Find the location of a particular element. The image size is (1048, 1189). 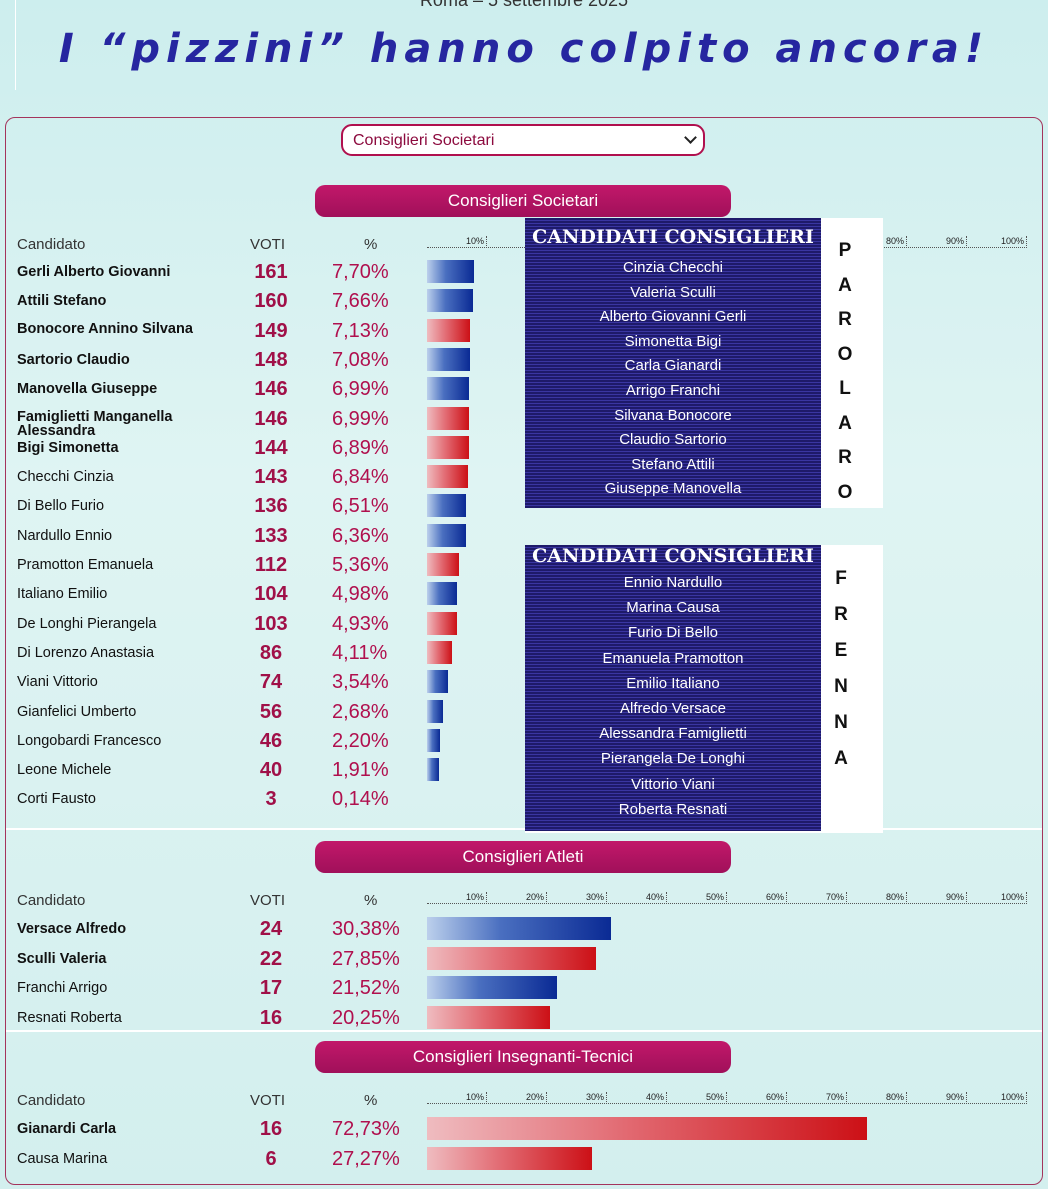

candidate-name: Manovella Giuseppe is located at coordinates (87, 389).